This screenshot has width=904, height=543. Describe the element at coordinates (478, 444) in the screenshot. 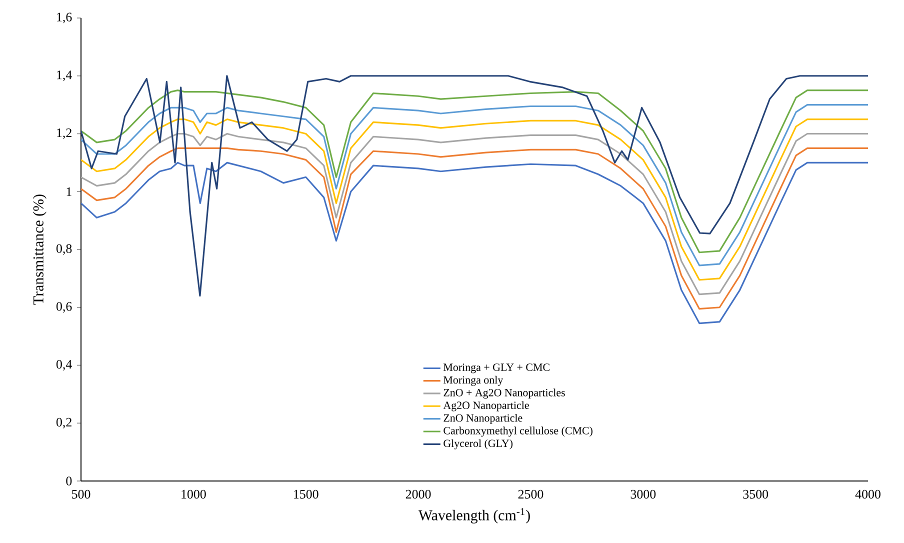

I see `legend-label: Glycerol (GLY)` at that location.